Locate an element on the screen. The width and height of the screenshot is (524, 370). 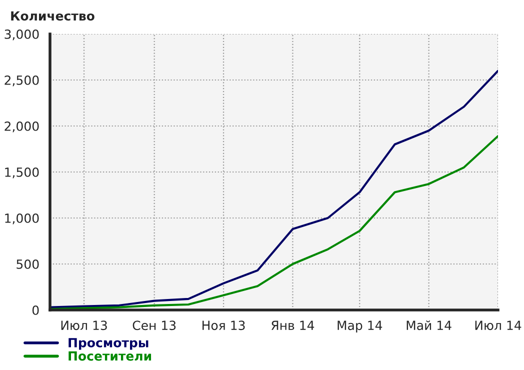
x-tick-label: Мар 14 is located at coordinates (360, 326).